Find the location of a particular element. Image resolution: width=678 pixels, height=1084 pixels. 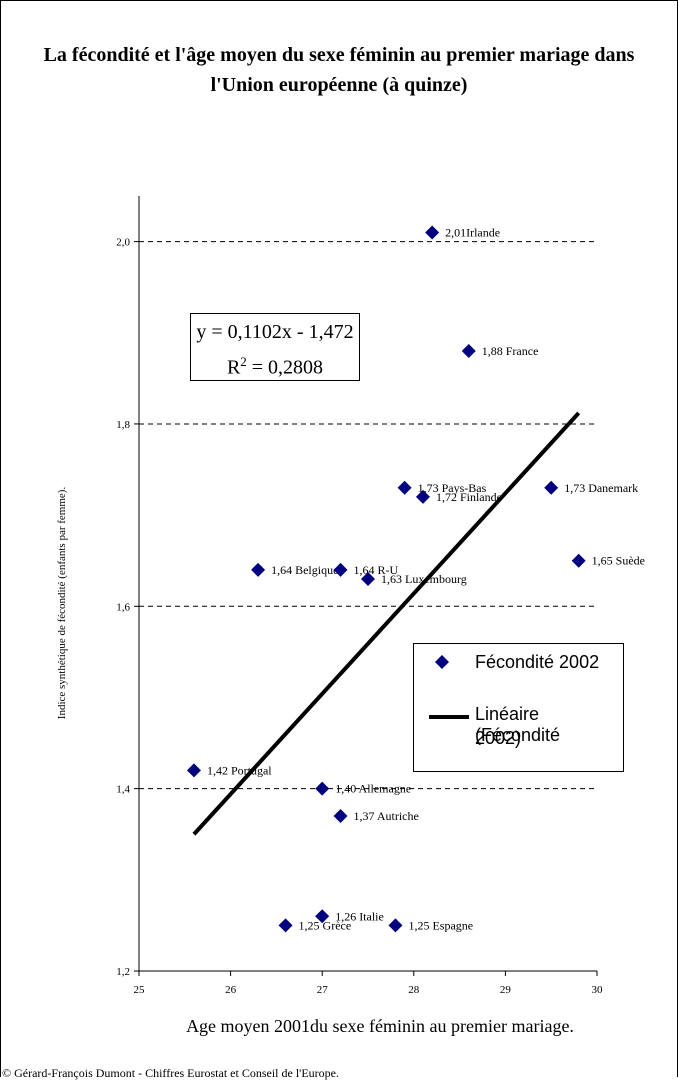

r2-exponent: 2 is located at coordinates (243, 361).